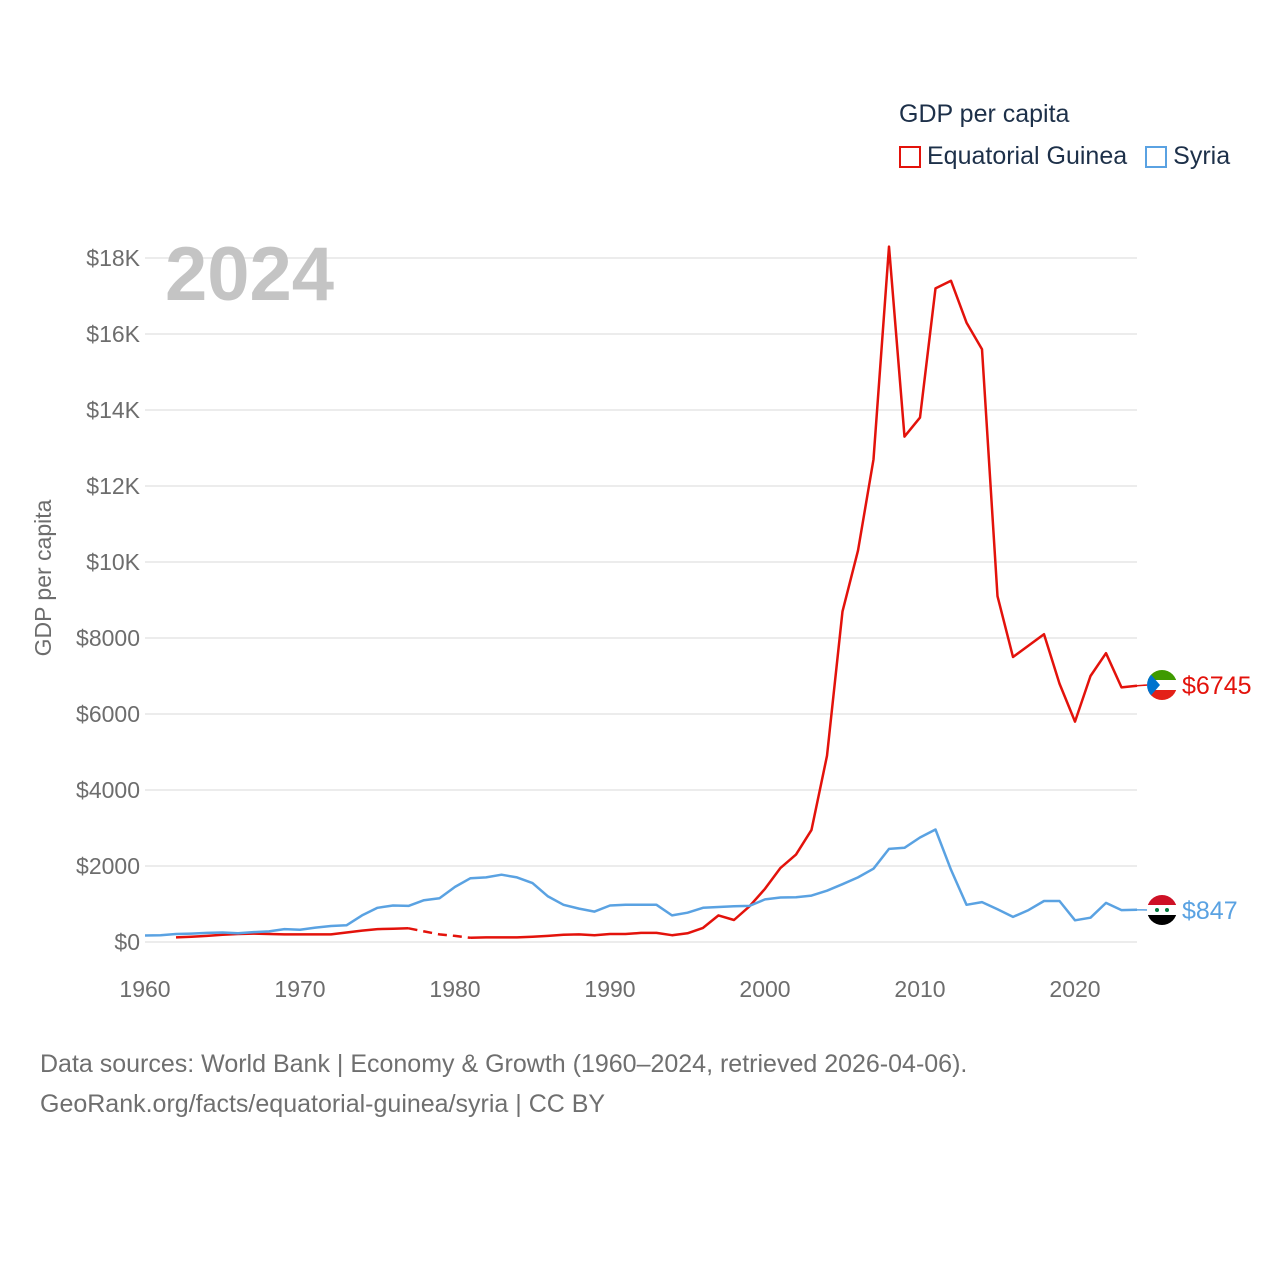 The image size is (1280, 1280). I want to click on series-line-syria, so click(641, 882).